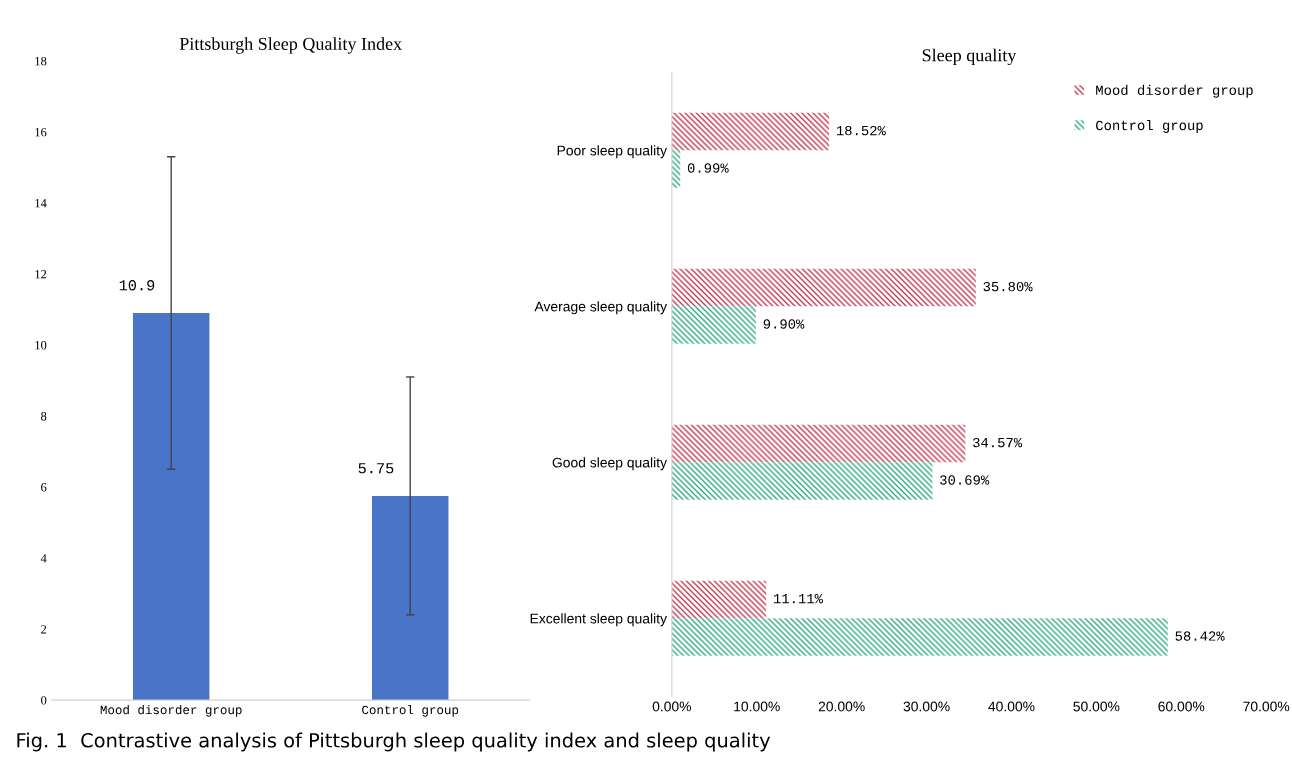  What do you see at coordinates (1008, 286) in the screenshot?
I see `data-label: 35.80%` at bounding box center [1008, 286].